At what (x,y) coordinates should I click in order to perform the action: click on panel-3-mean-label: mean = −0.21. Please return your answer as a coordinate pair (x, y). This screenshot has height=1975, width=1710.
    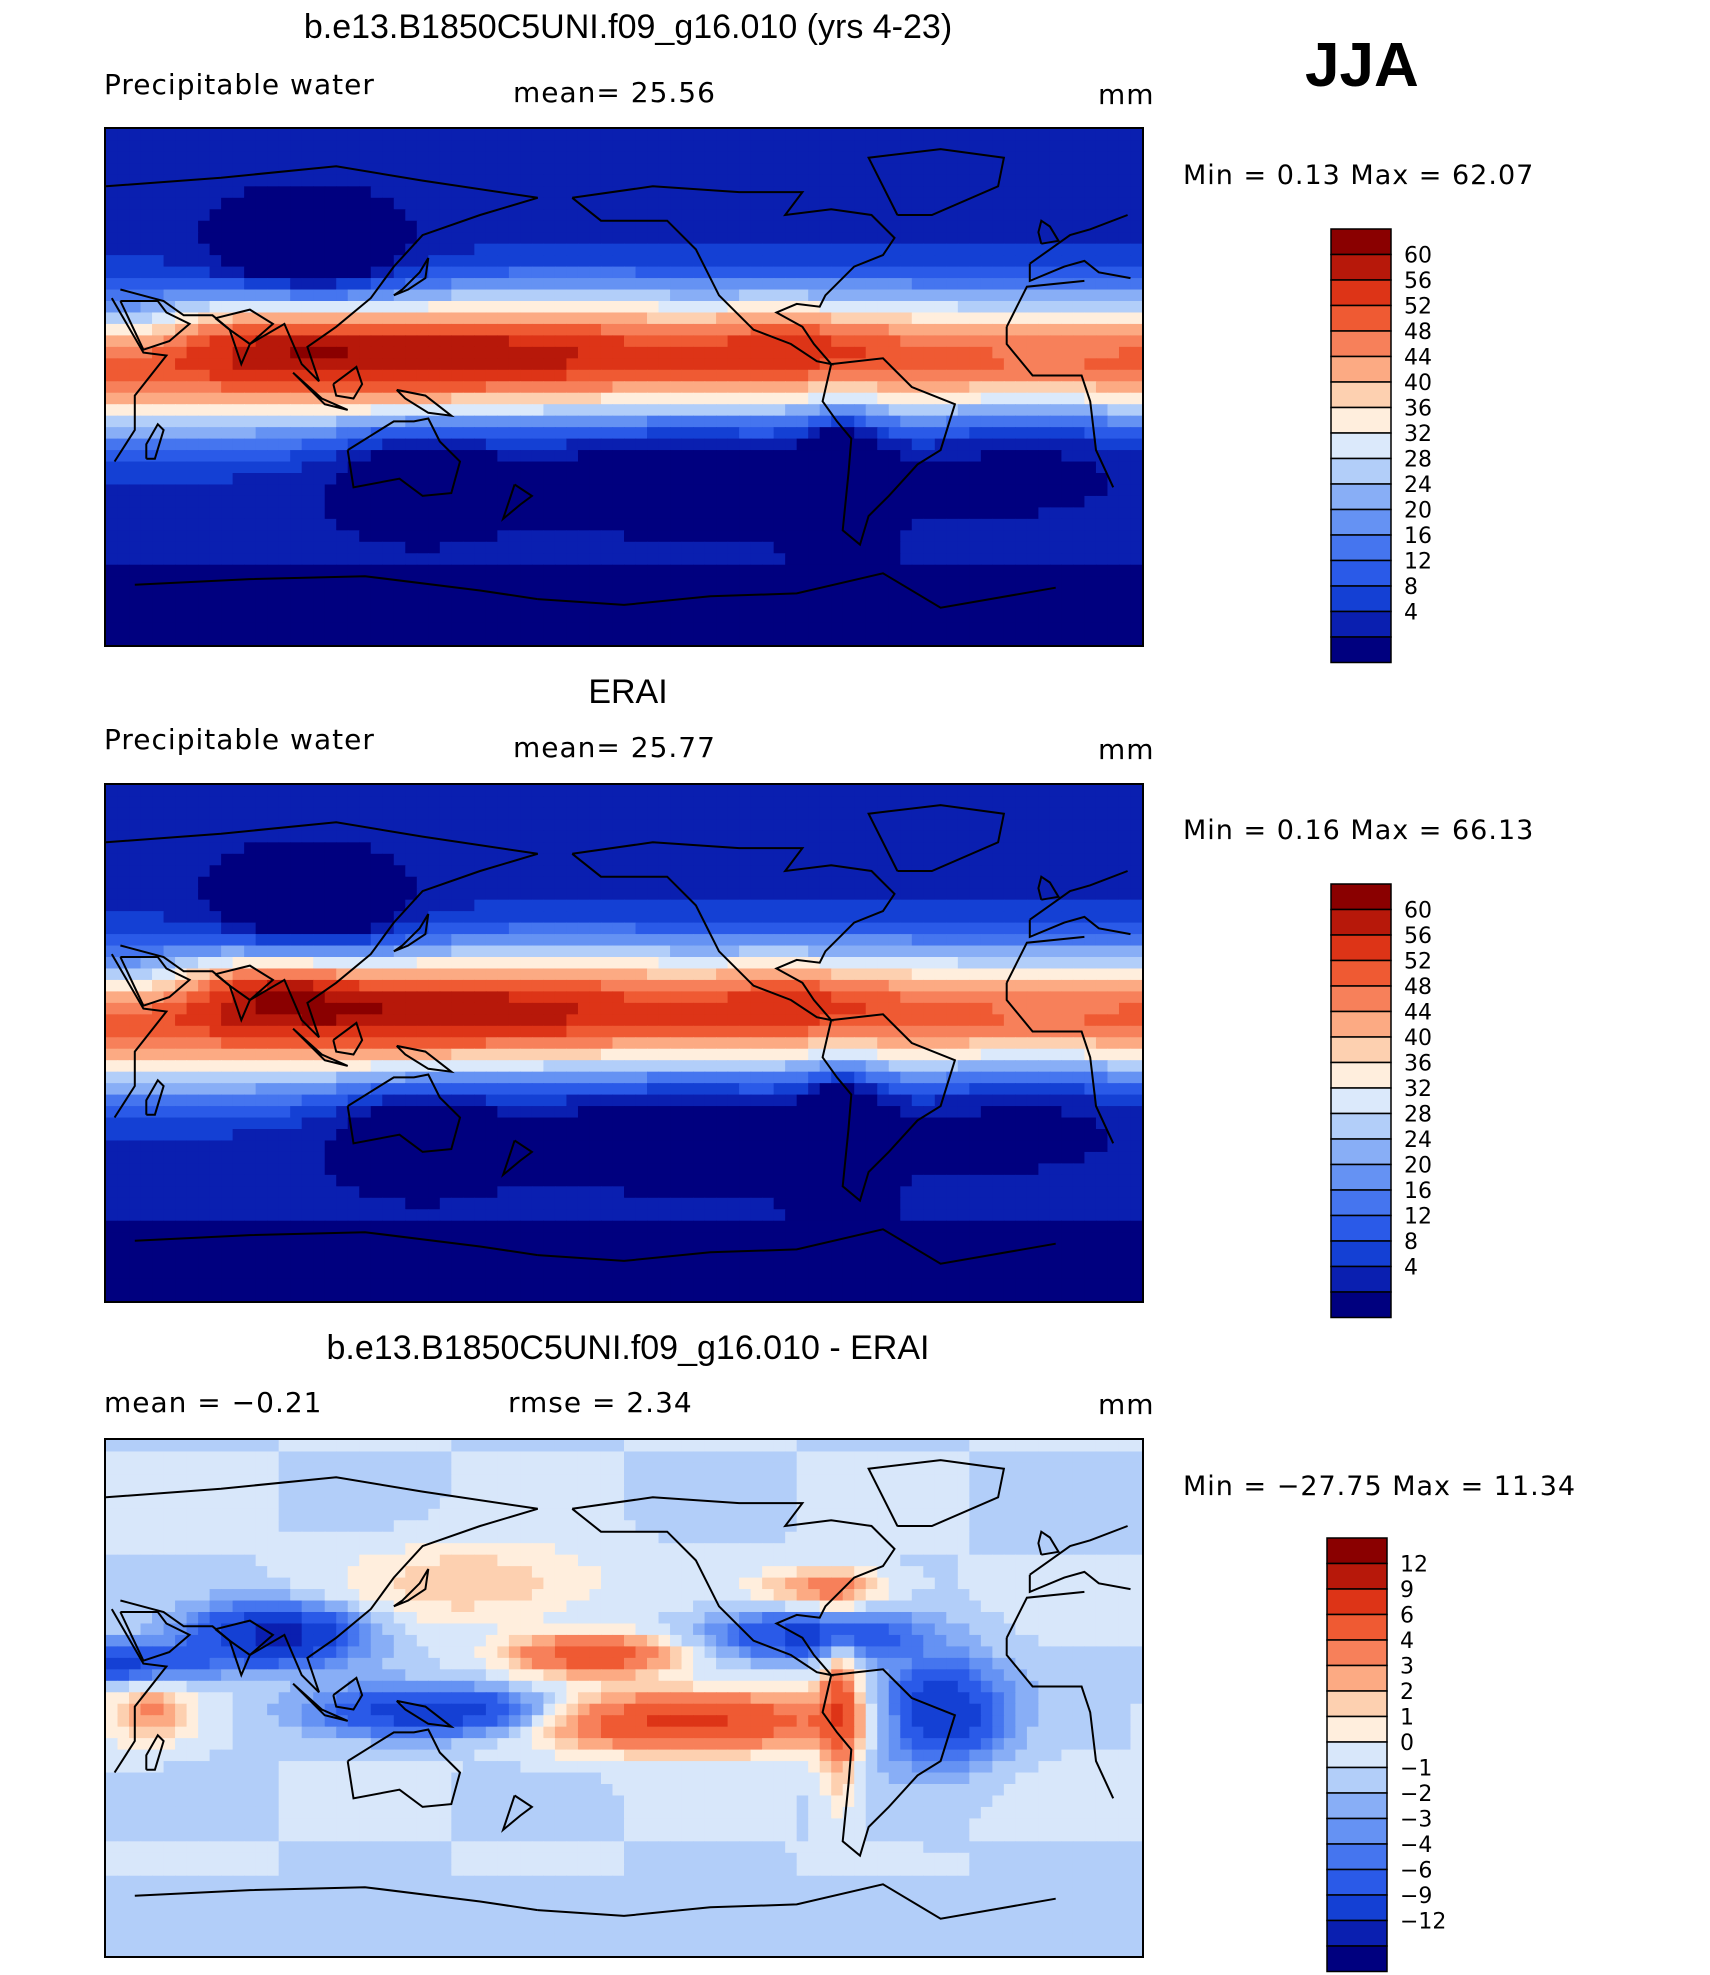
    Looking at the image, I should click on (213, 1402).